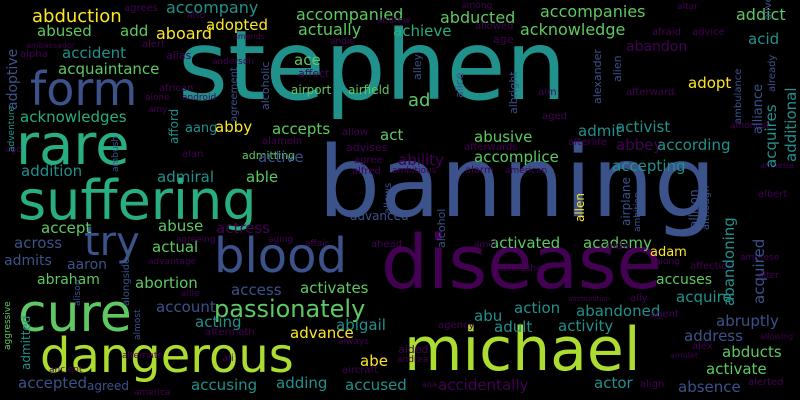 The image size is (800, 400). Describe the element at coordinates (269, 155) in the screenshot. I see `word-admitting: admitting` at that location.